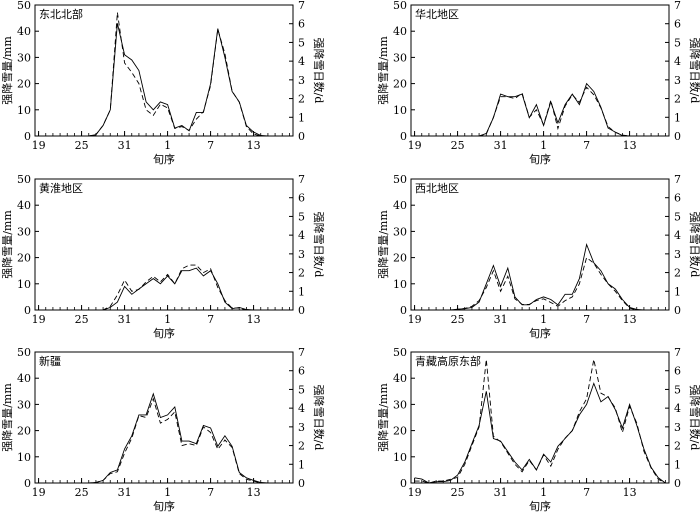 This screenshot has height=517, width=700. I want to click on x-tick-label: 25, so click(458, 145).